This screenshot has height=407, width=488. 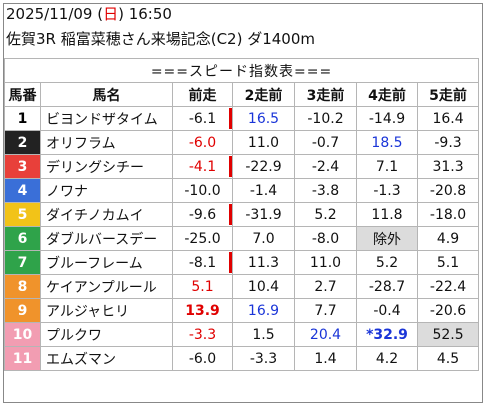 What do you see at coordinates (22, 334) in the screenshot?
I see `horse-number: 10` at bounding box center [22, 334].